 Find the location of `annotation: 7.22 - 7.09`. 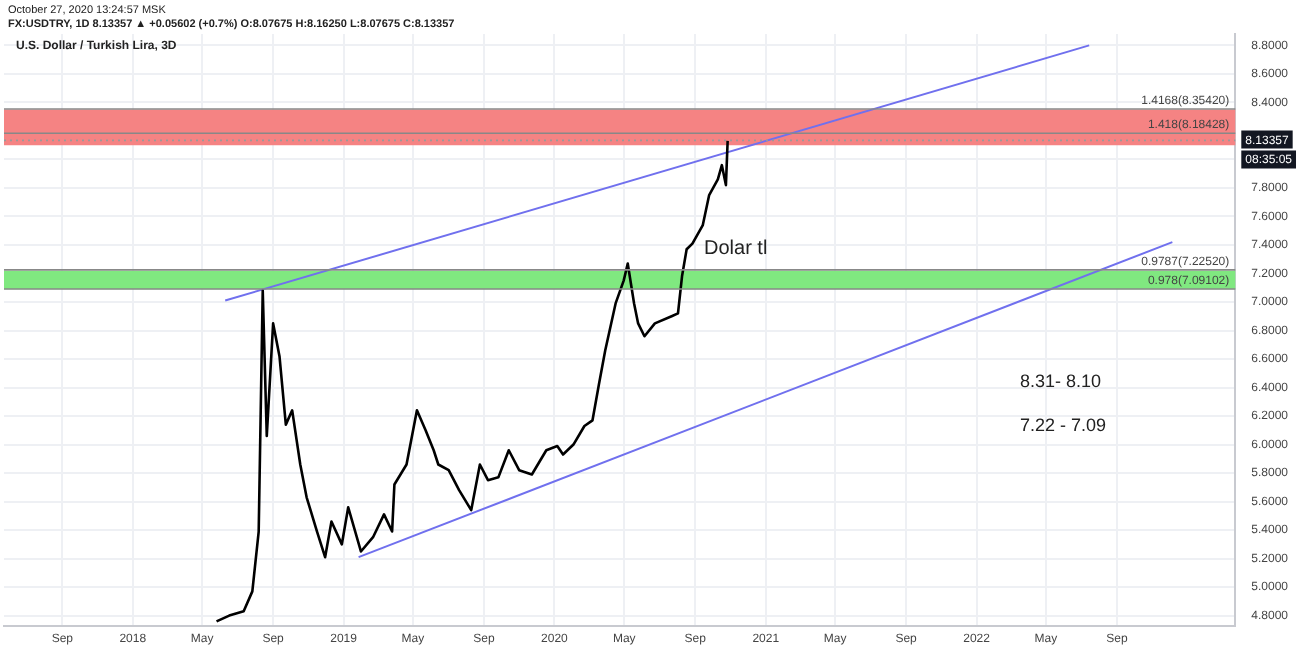

annotation: 7.22 - 7.09 is located at coordinates (1063, 424).